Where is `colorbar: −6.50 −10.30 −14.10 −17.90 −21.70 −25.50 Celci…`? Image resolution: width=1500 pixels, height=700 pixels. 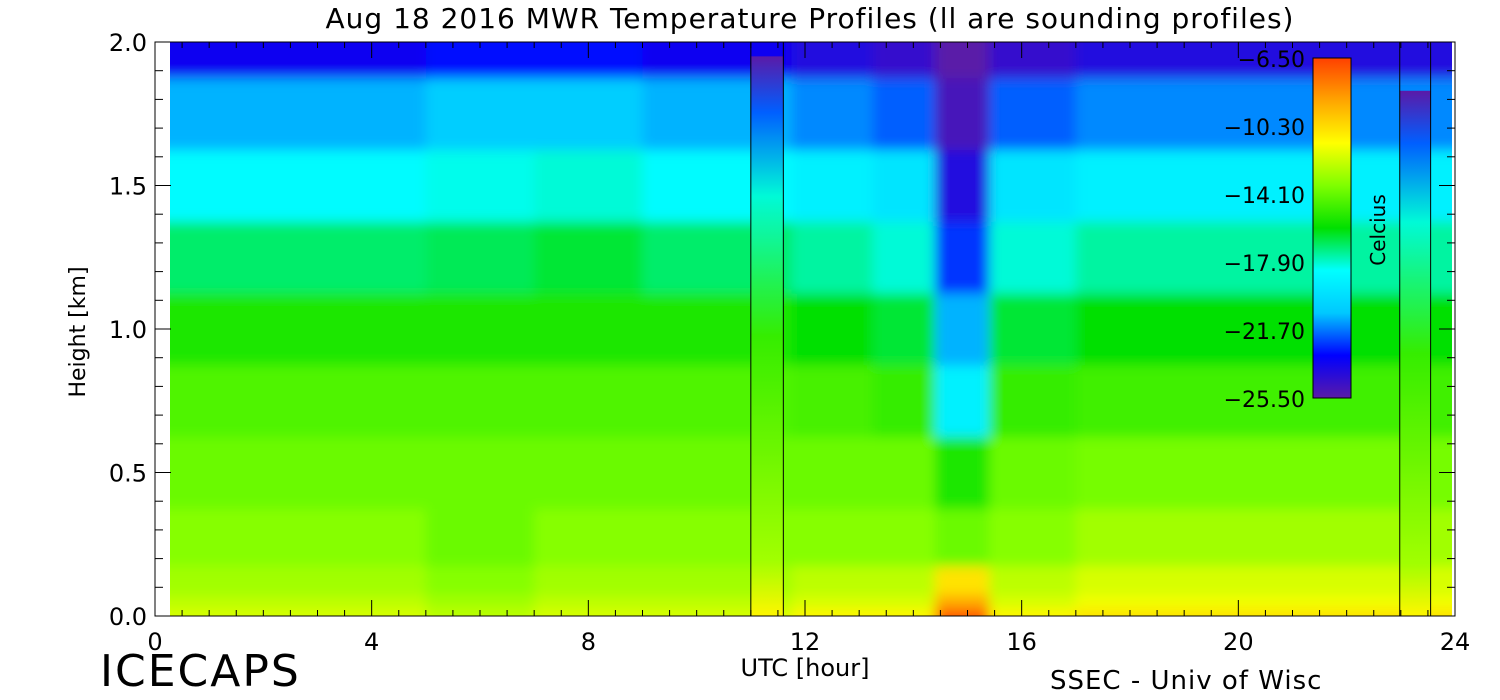 colorbar: −6.50 −10.30 −14.10 −17.90 −21.70 −25.50 Celci… is located at coordinates (1307, 230).